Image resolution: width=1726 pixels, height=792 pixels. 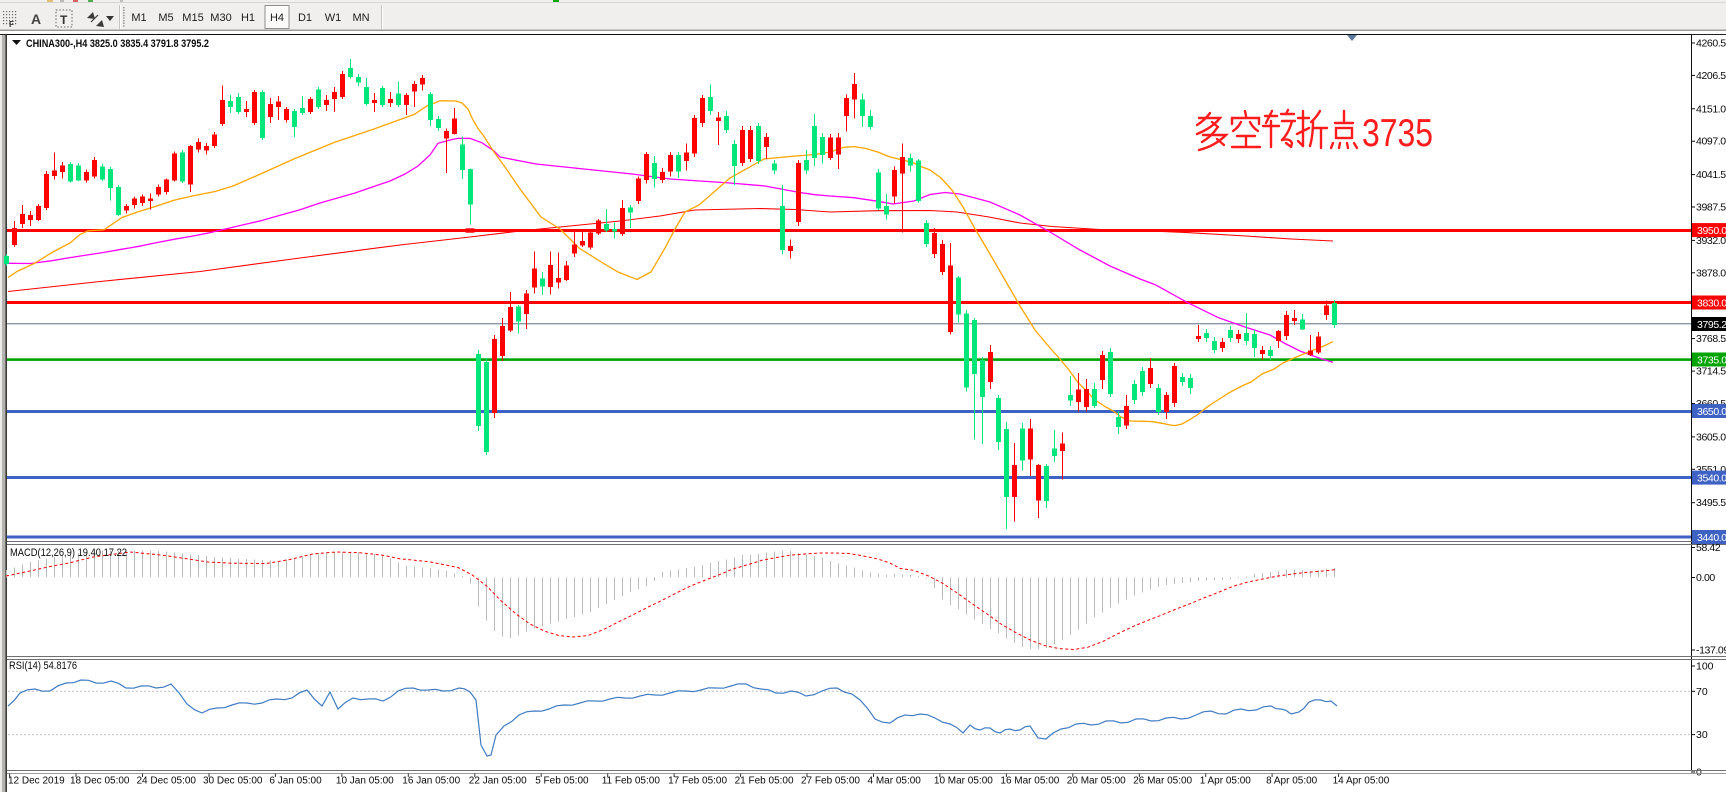 I want to click on svg-text: M15, so click(x=192, y=18).